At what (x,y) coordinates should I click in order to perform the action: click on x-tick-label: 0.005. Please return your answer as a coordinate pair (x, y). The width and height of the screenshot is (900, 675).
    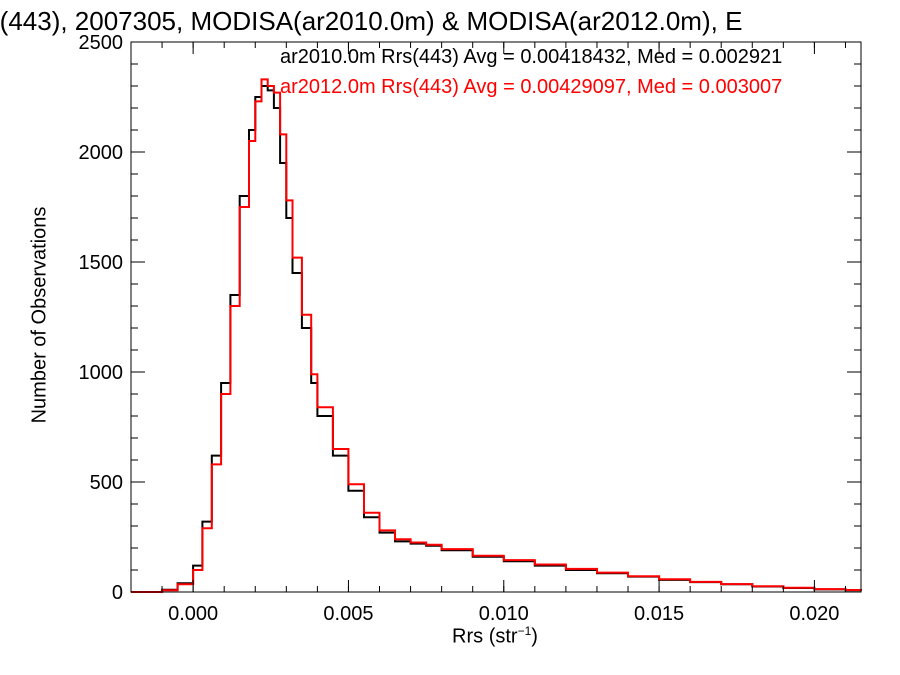
    Looking at the image, I should click on (348, 614).